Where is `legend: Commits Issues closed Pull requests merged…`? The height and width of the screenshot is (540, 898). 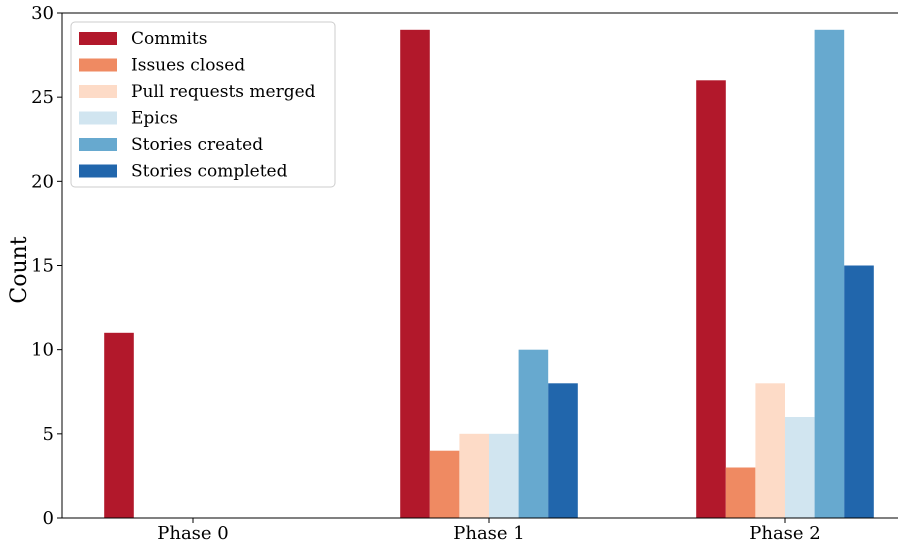 legend: Commits Issues closed Pull requests merged… is located at coordinates (203, 104).